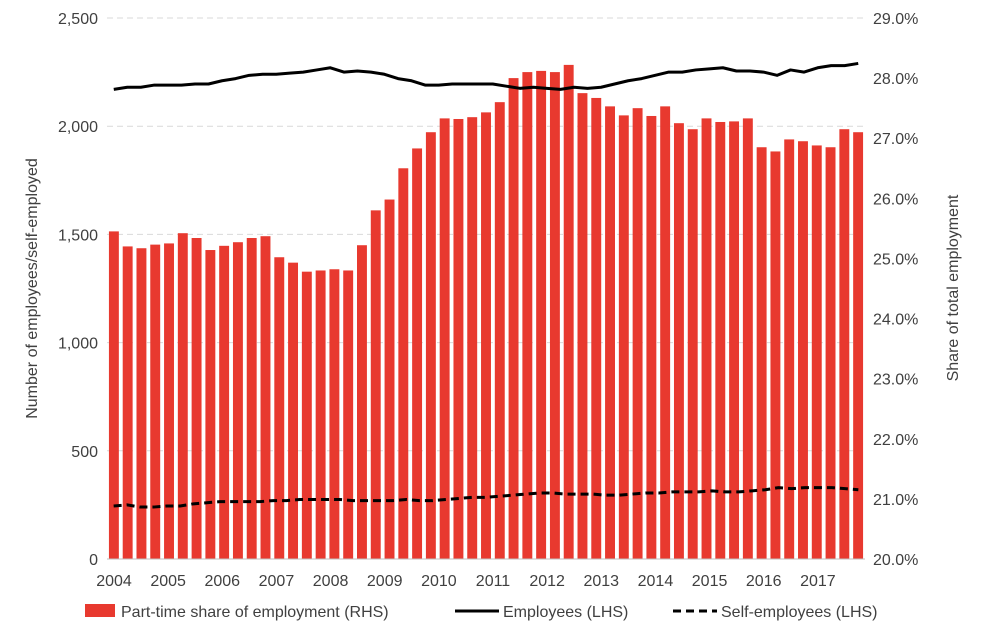  I want to click on right-tick-label: 22.0%, so click(895, 440).